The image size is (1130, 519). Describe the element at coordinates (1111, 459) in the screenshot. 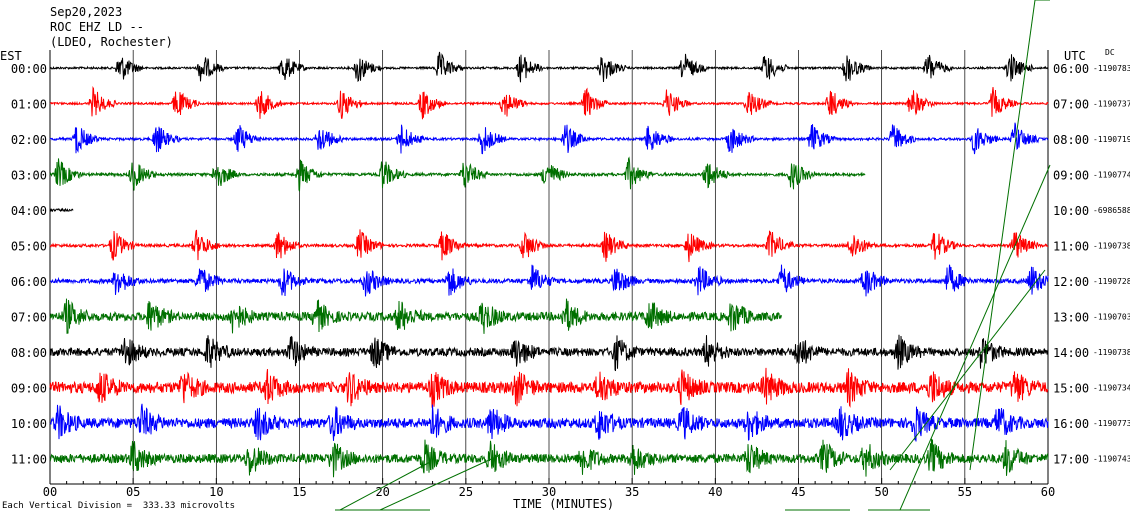

I see `row-dc-value: -1190743` at that location.